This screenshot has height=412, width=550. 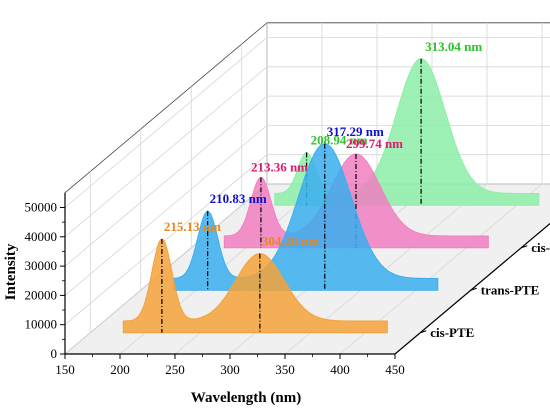 What do you see at coordinates (356, 201) in the screenshot?
I see `series-area-cis-RES` at bounding box center [356, 201].